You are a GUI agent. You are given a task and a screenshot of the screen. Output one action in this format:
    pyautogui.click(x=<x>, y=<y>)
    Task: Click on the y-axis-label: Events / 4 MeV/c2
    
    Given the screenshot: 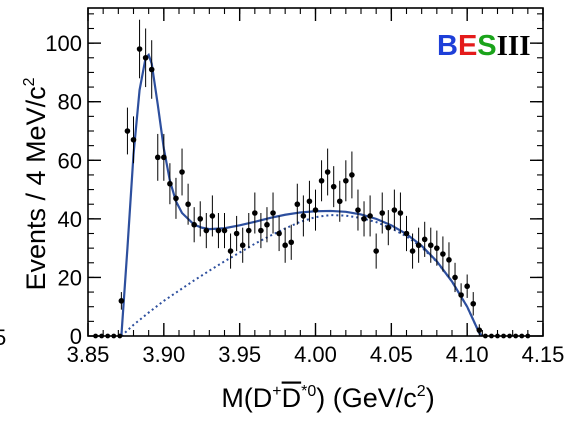 What is the action you would take?
    pyautogui.click(x=36, y=183)
    